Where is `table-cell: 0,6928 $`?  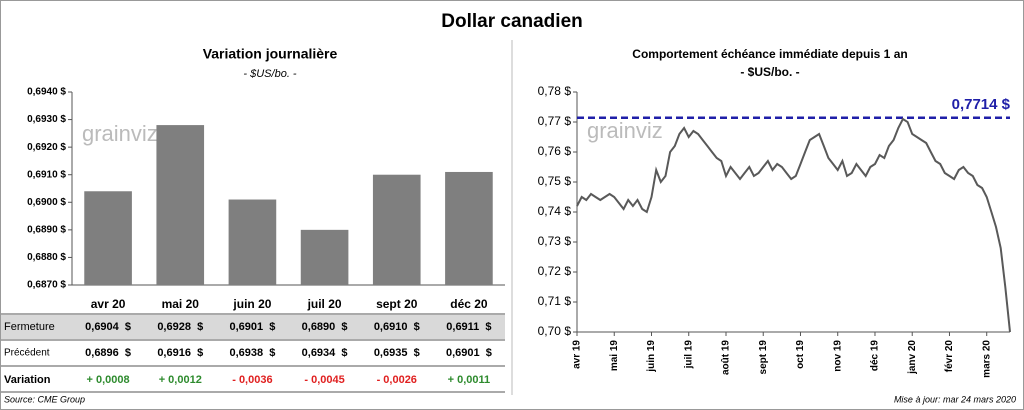 table-cell: 0,6928 $ is located at coordinates (180, 327).